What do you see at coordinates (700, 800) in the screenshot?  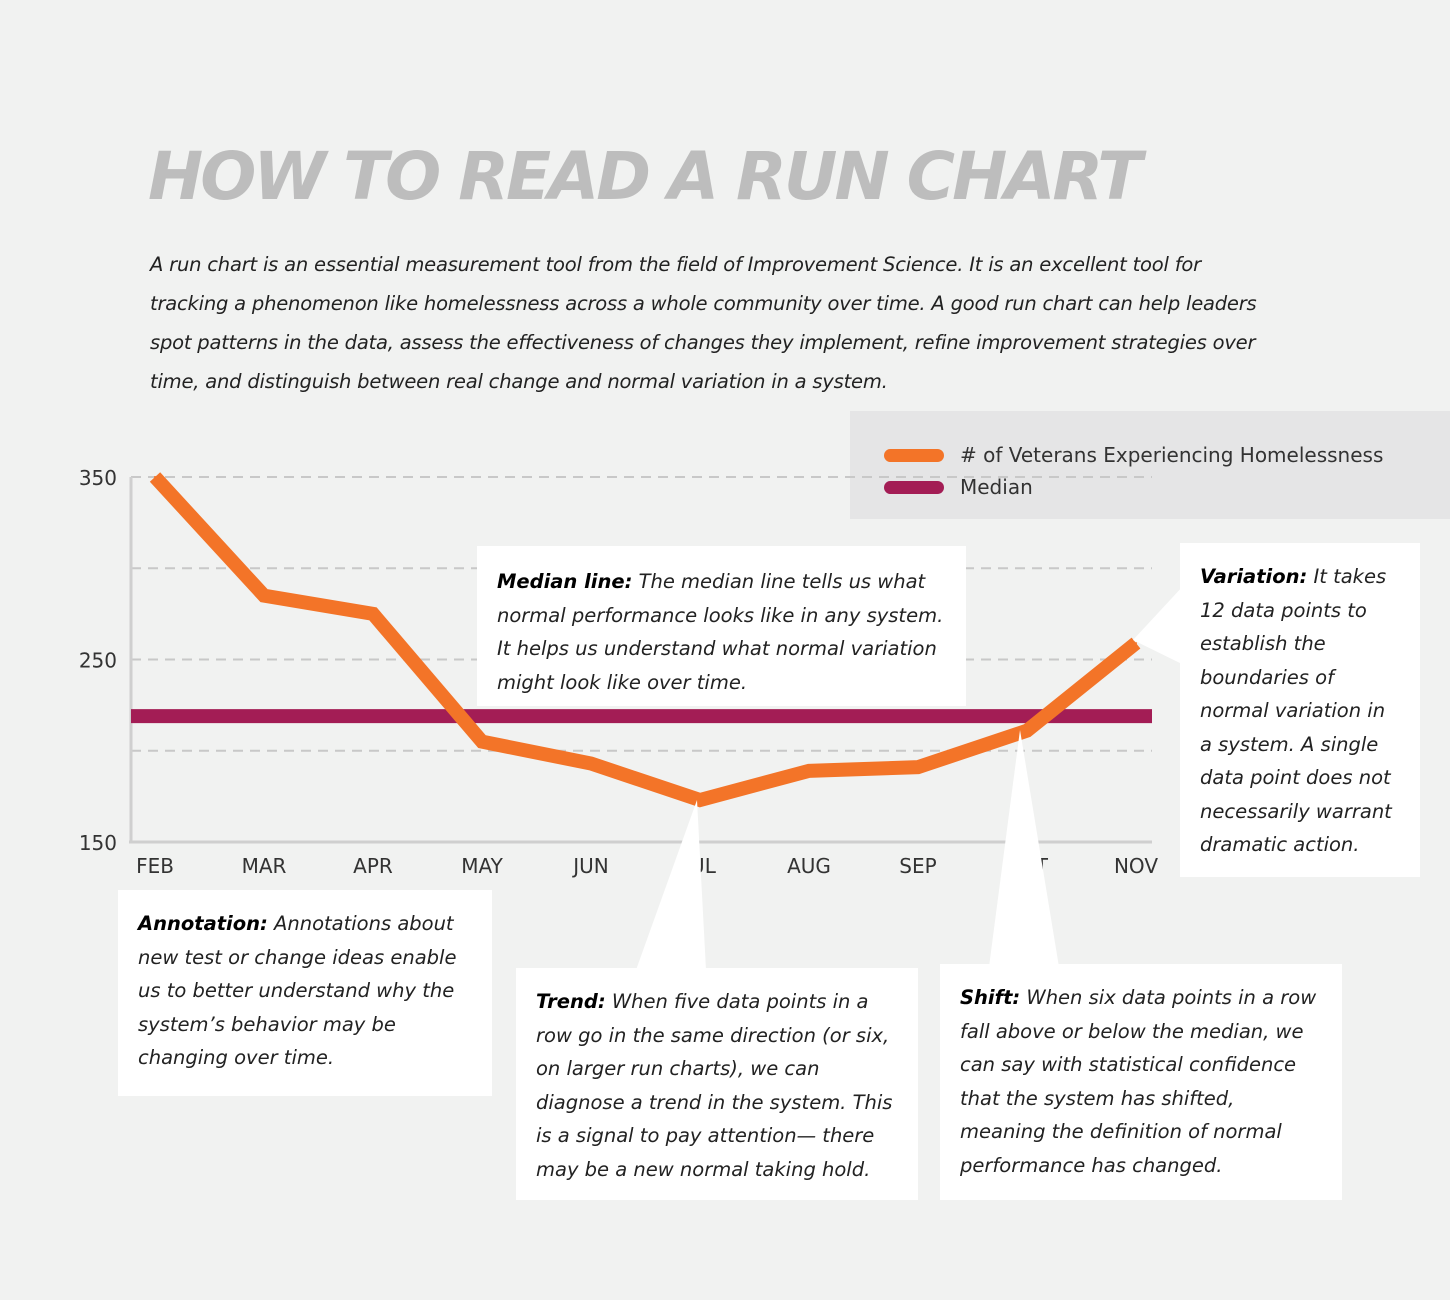 I see `data-point-jul` at bounding box center [700, 800].